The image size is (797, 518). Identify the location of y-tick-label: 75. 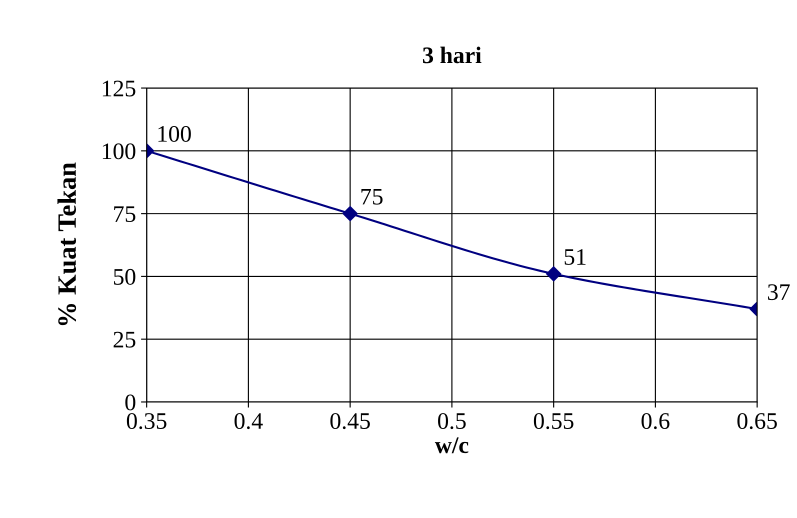
(125, 214).